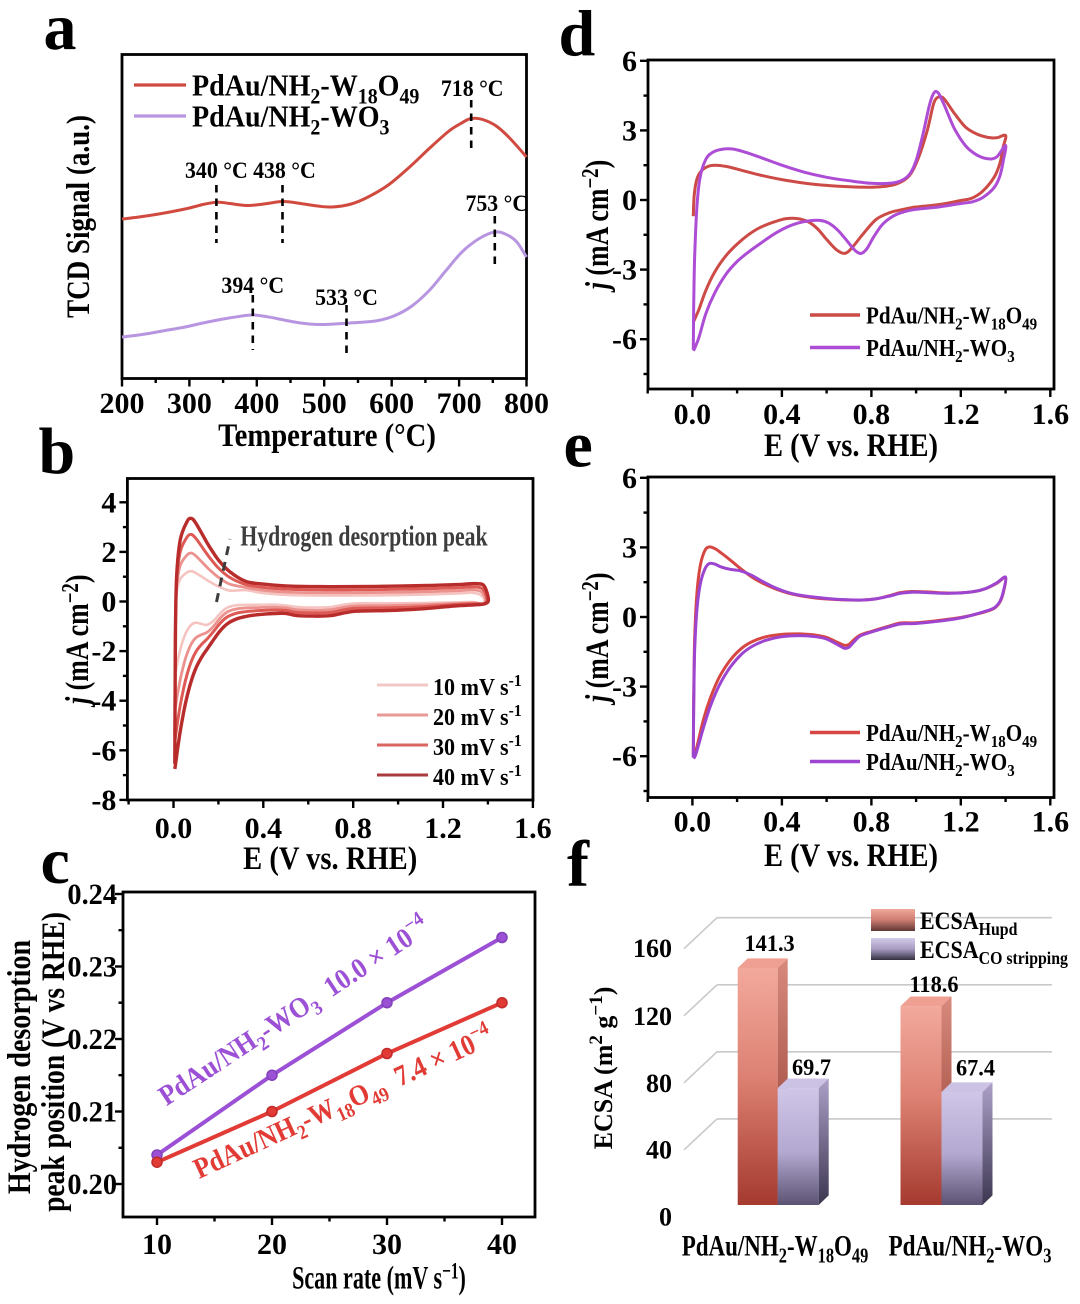 This screenshot has width=1080, height=1304. Describe the element at coordinates (477, 715) in the screenshot. I see `svg-text: 20 mV s-1` at that location.